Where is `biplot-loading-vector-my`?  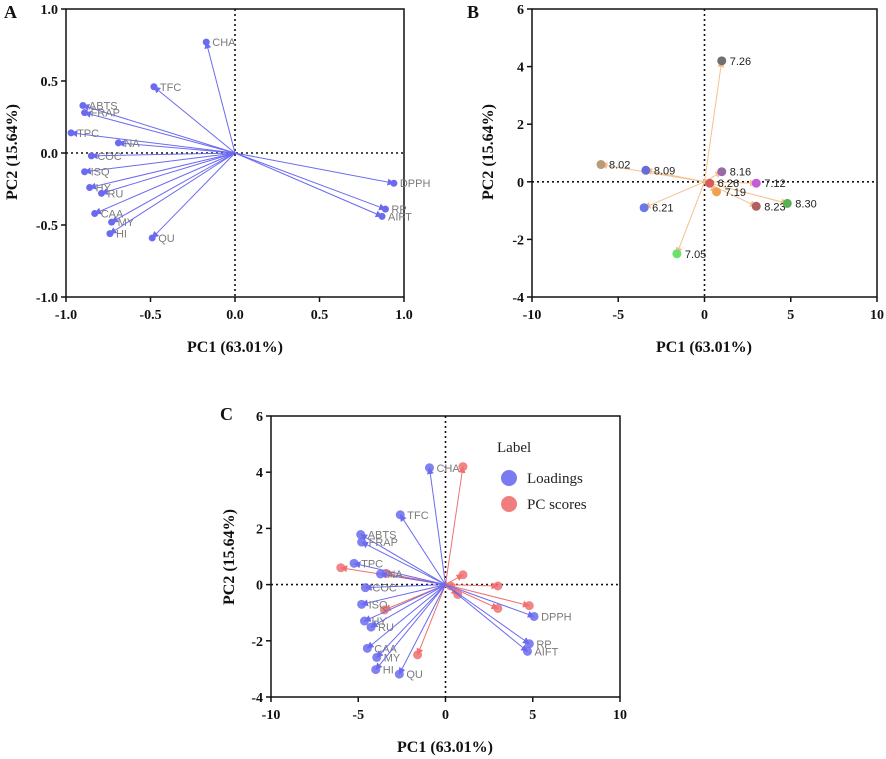
biplot-loading-vector-my is located at coordinates (411, 621).